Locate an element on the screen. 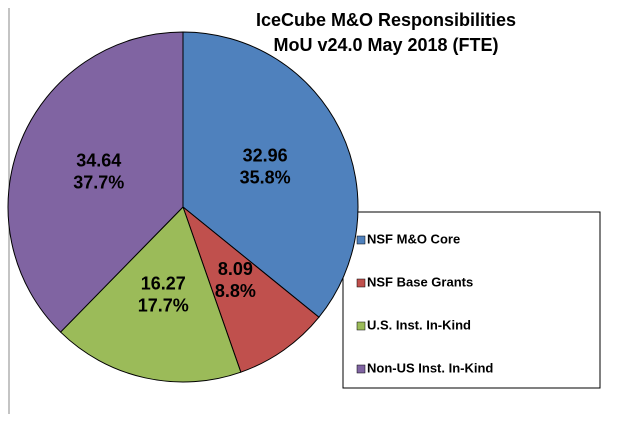  value-label: 16.27 is located at coordinates (163, 284).